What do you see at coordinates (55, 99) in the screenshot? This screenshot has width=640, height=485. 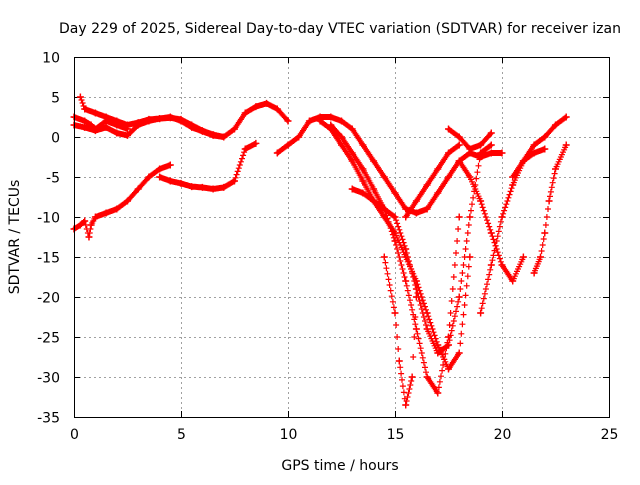 I see `y-tick-label: 5` at bounding box center [55, 99].